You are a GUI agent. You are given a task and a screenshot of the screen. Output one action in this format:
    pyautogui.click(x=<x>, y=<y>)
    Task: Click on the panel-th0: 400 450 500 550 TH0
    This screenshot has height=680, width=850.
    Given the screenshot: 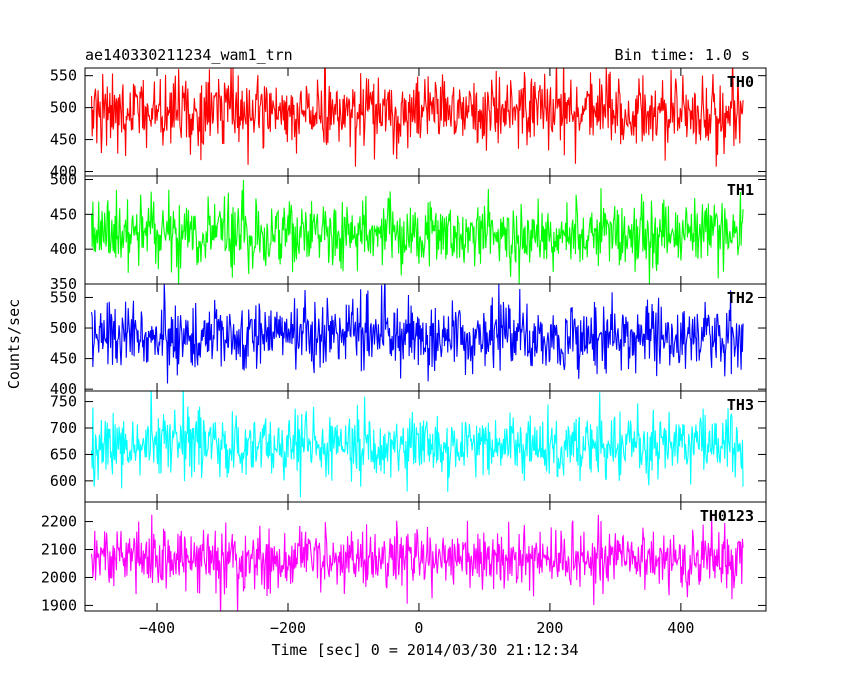 What is the action you would take?
    pyautogui.click(x=408, y=124)
    